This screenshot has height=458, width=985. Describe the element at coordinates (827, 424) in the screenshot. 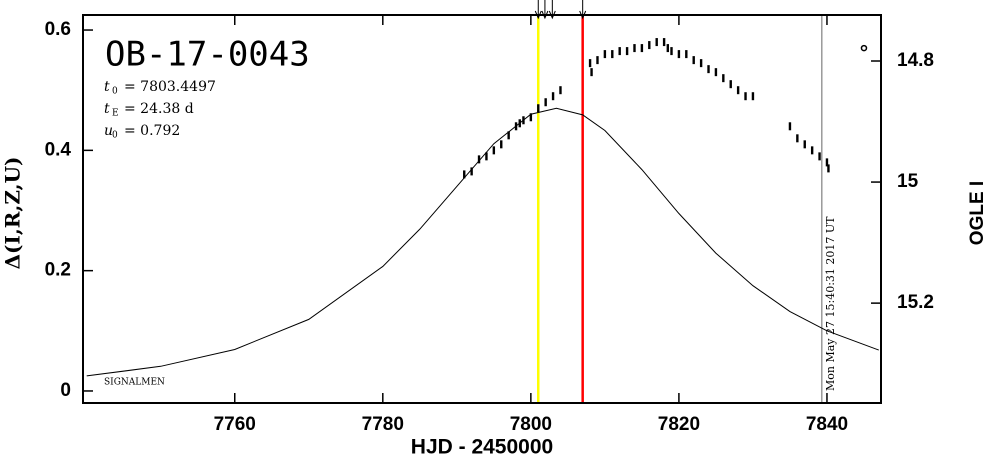

I see `x-tick-label: 7840` at that location.